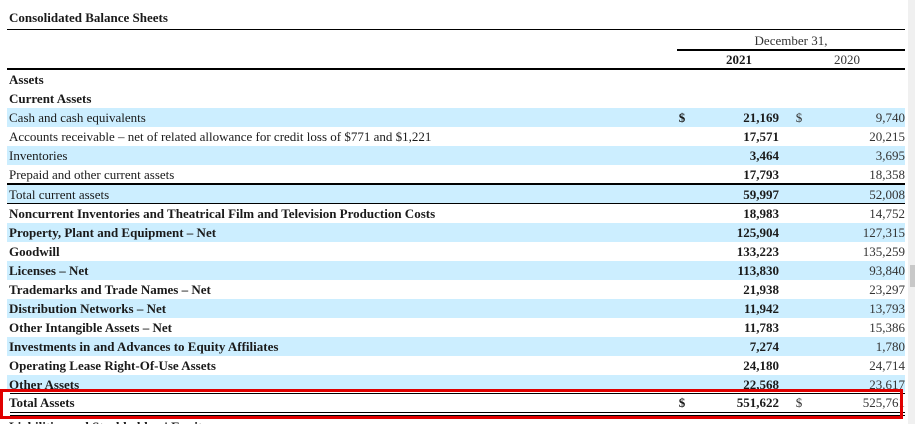 This screenshot has height=424, width=915. What do you see at coordinates (761, 174) in the screenshot?
I see `value-2021: 17,793` at bounding box center [761, 174].